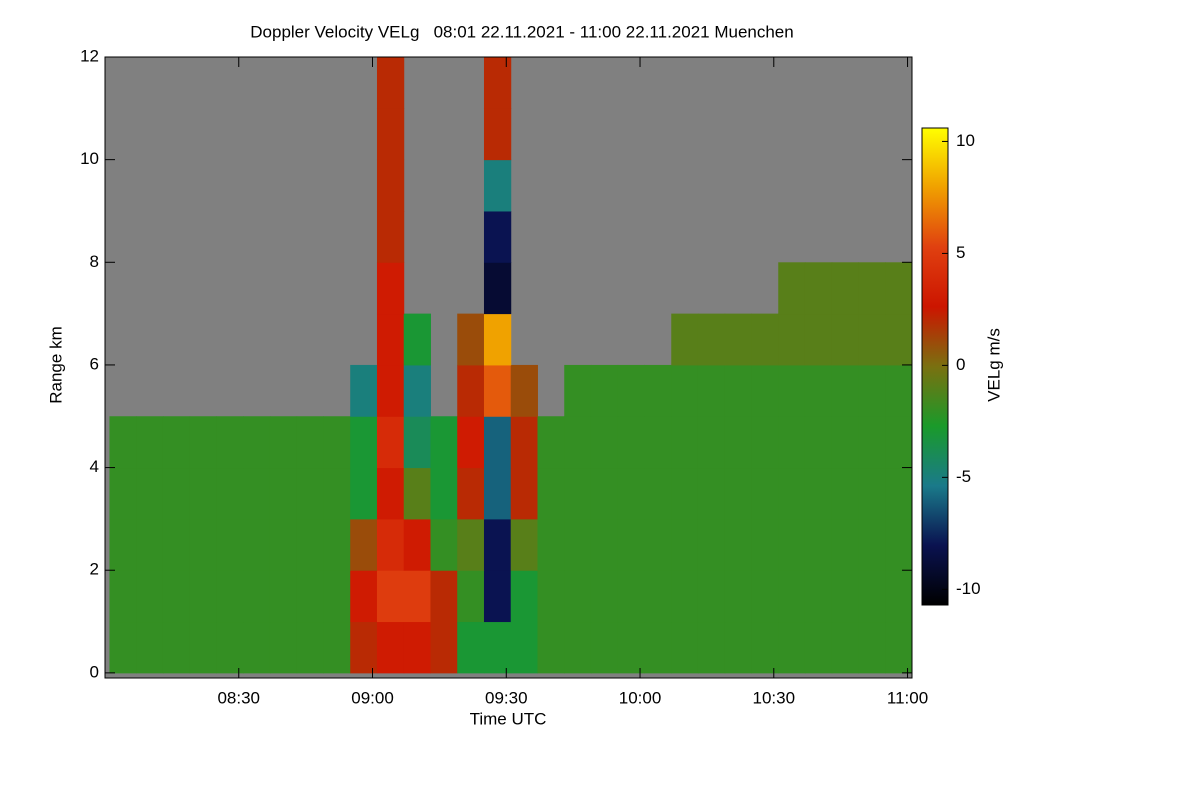  Describe the element at coordinates (94, 671) in the screenshot. I see `y-tick-label: 0` at that location.